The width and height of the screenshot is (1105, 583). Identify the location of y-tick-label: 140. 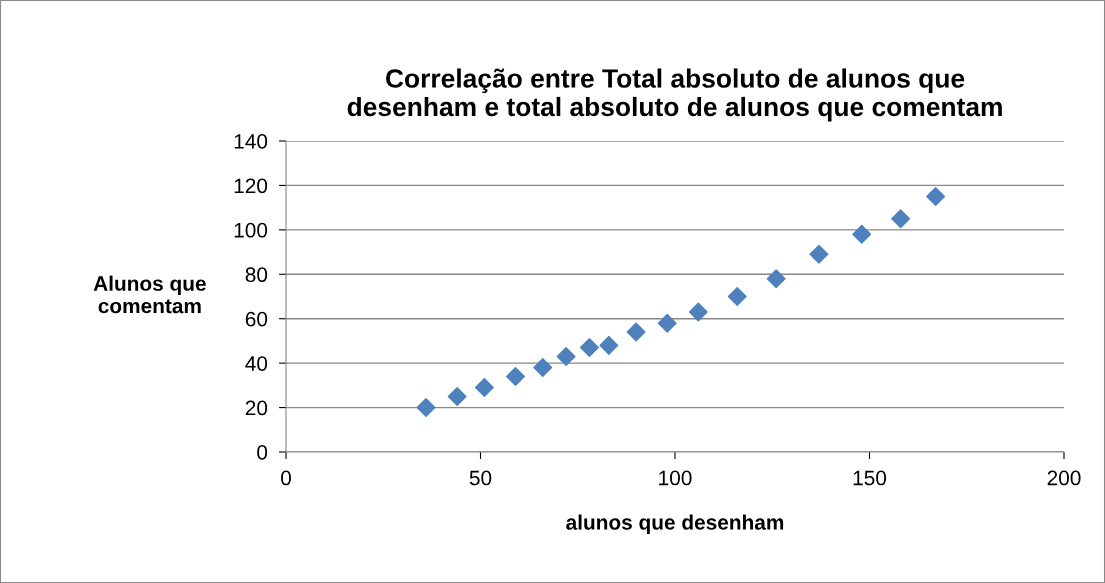
(251, 141).